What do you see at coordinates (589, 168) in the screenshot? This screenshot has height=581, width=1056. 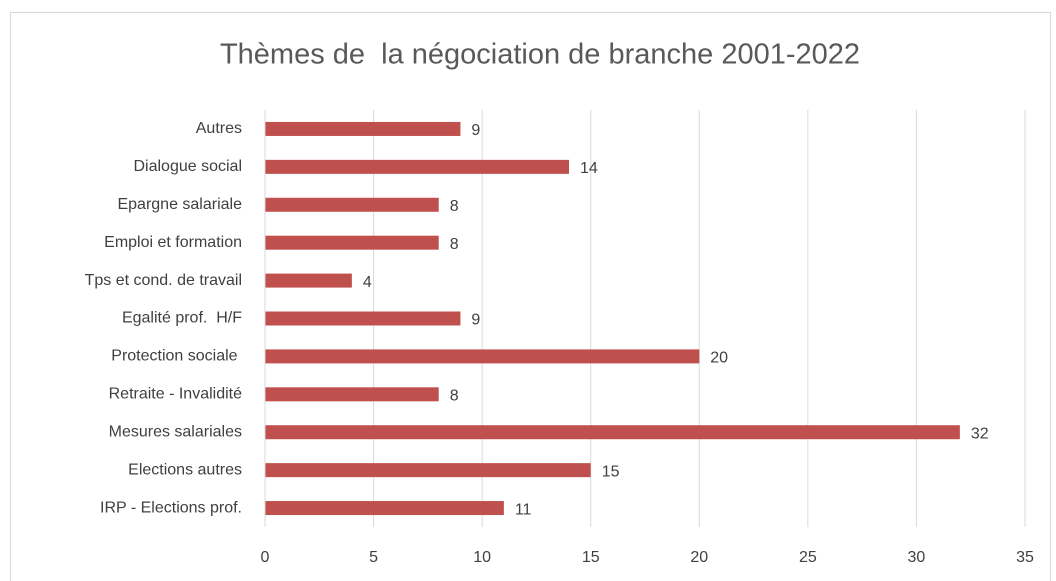 I see `value-label: 14` at bounding box center [589, 168].